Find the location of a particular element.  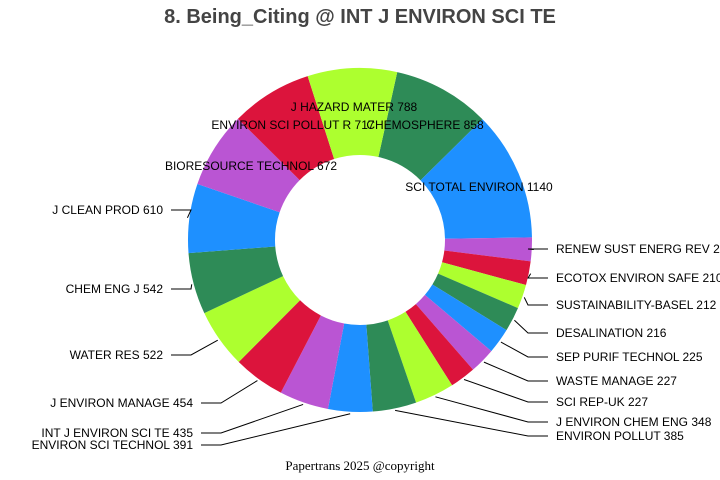

data-label-sci-rep-uk: SCI REP-UK 227 is located at coordinates (602, 402).